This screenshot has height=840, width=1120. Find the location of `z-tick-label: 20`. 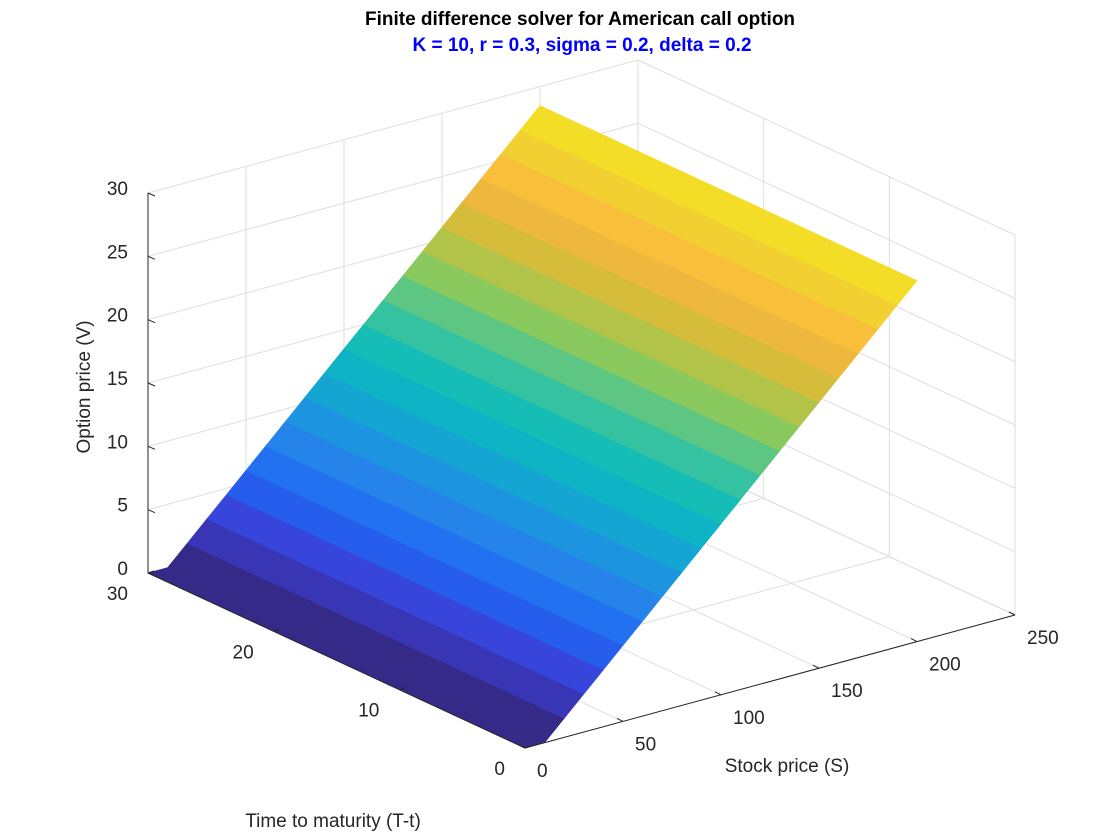

z-tick-label: 20 is located at coordinates (117, 316).